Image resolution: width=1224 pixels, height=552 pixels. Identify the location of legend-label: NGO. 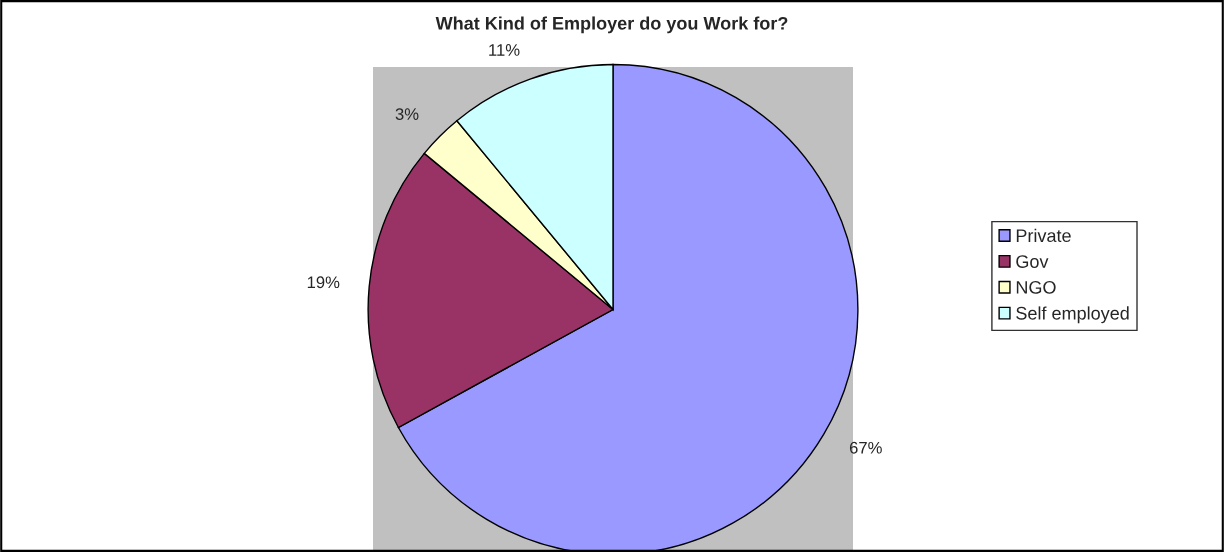
(1036, 287).